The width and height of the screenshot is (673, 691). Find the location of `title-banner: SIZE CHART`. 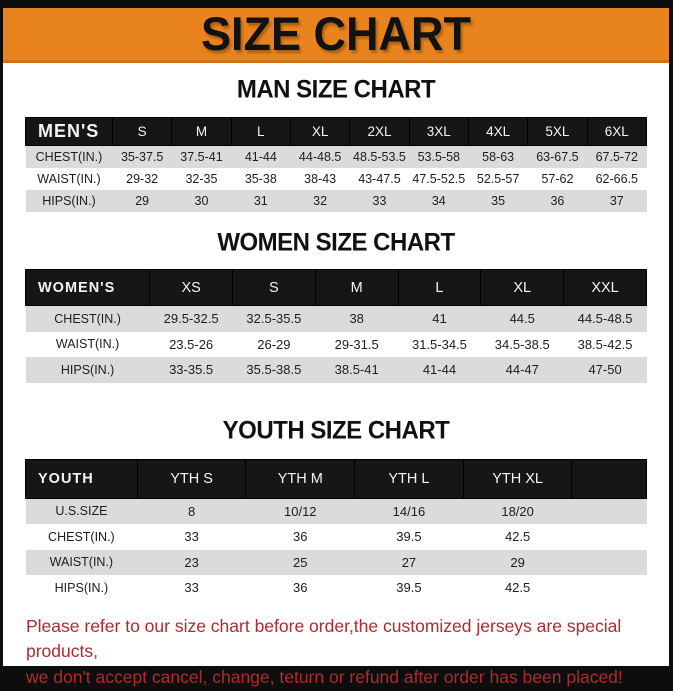

title-banner: SIZE CHART is located at coordinates (336, 35).